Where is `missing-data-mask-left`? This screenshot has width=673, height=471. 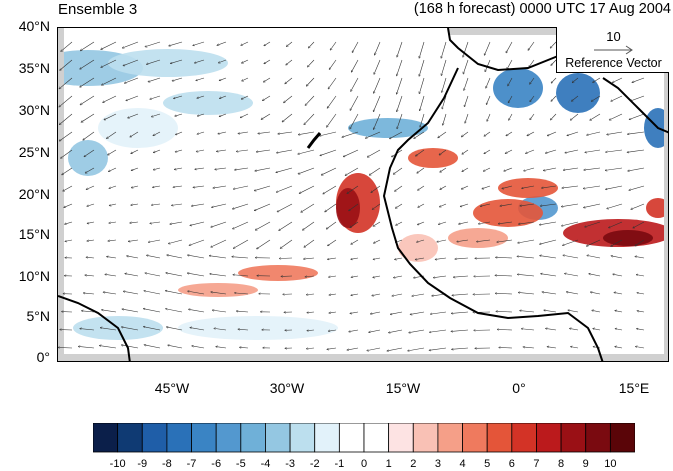
missing-data-mask-left is located at coordinates (61, 194).